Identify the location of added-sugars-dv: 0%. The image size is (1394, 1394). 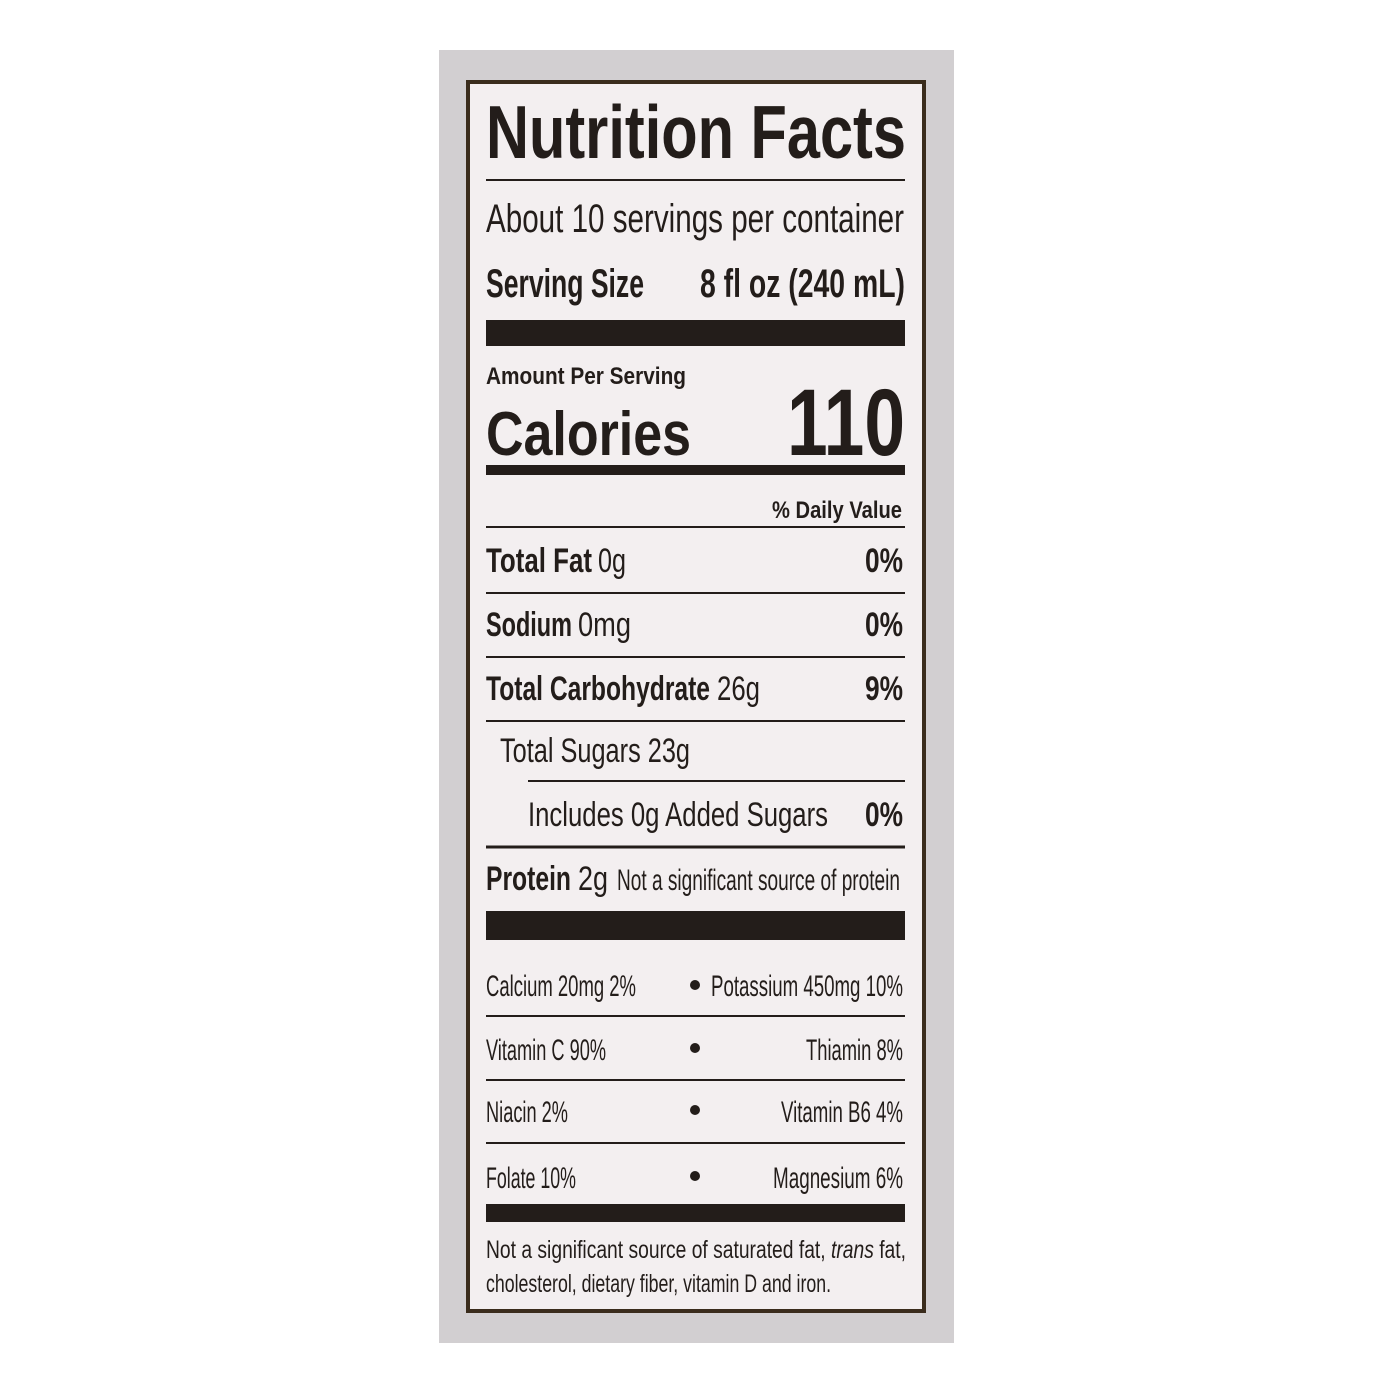
(884, 815).